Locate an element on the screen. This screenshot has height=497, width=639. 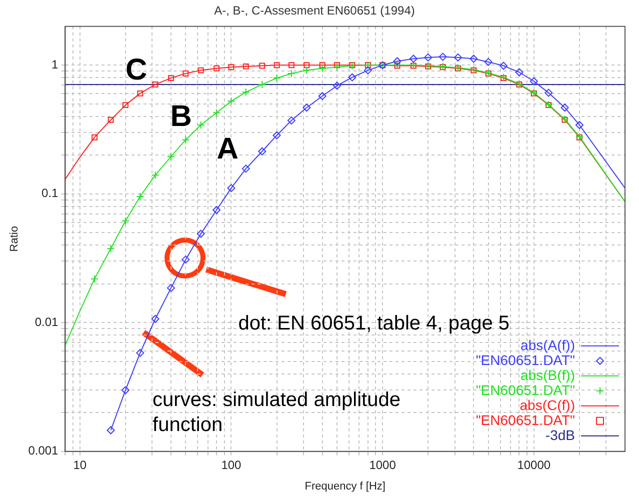
legend-label: -3dB is located at coordinates (560, 434).